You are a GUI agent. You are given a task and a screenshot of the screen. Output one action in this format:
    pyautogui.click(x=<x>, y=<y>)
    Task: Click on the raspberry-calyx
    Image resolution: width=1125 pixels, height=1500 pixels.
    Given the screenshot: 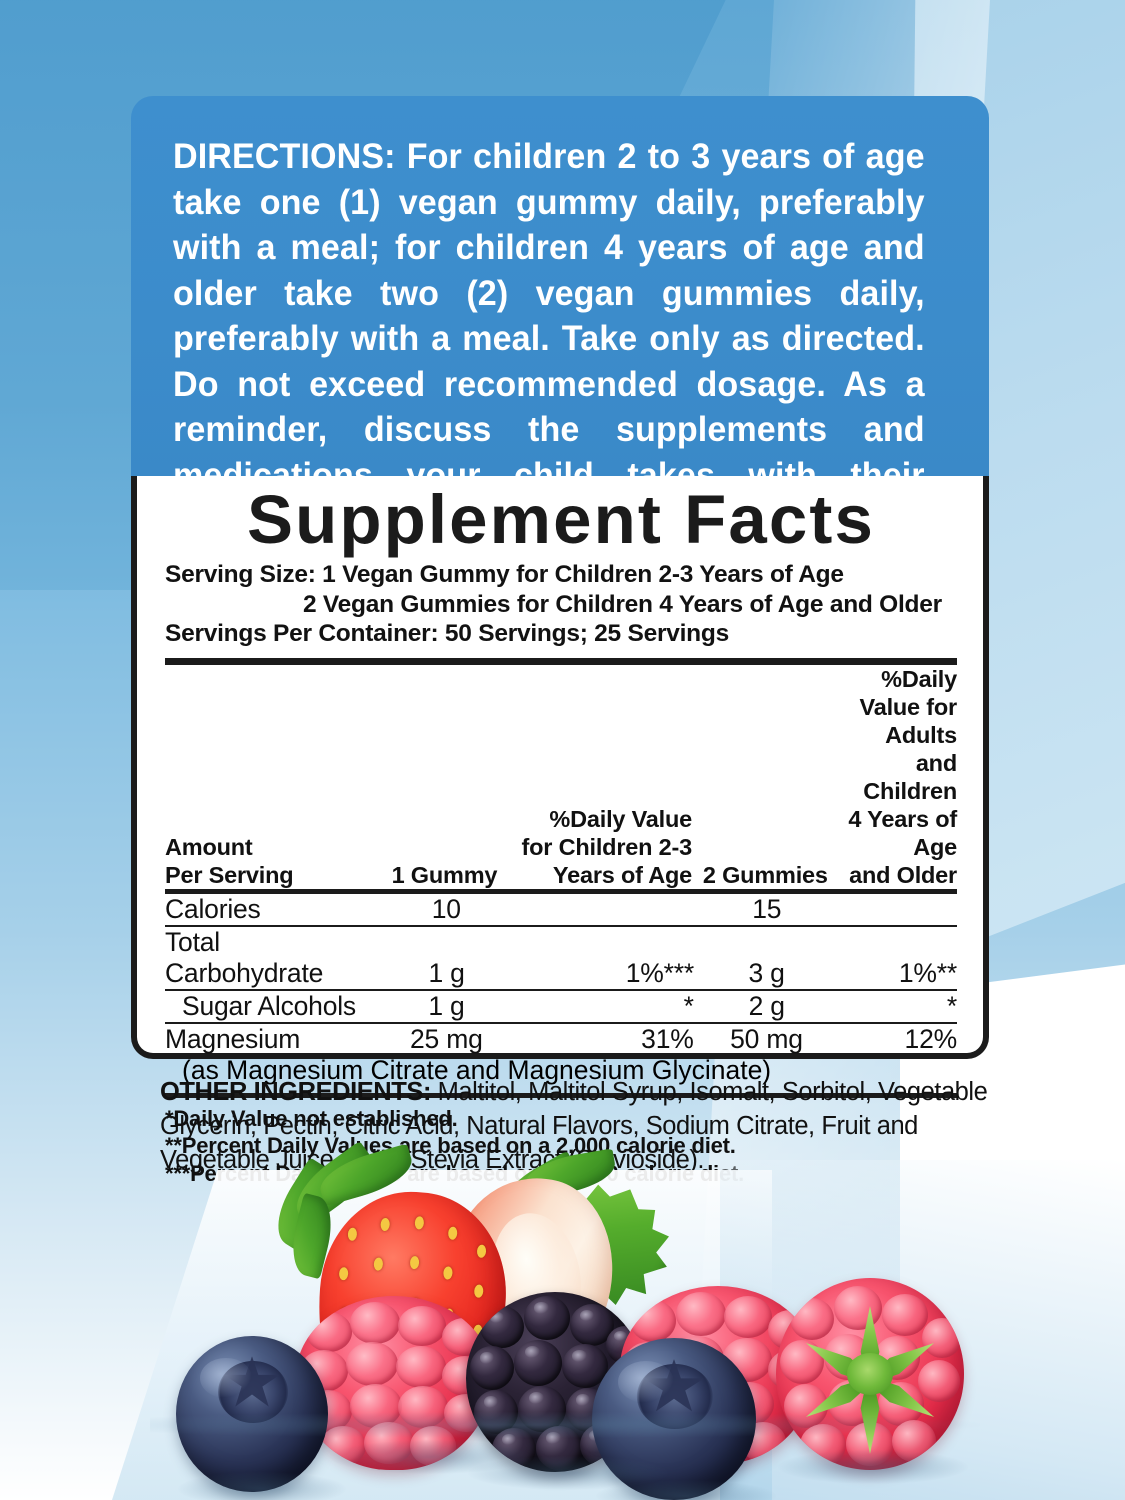 What is the action you would take?
    pyautogui.click(x=870, y=1374)
    